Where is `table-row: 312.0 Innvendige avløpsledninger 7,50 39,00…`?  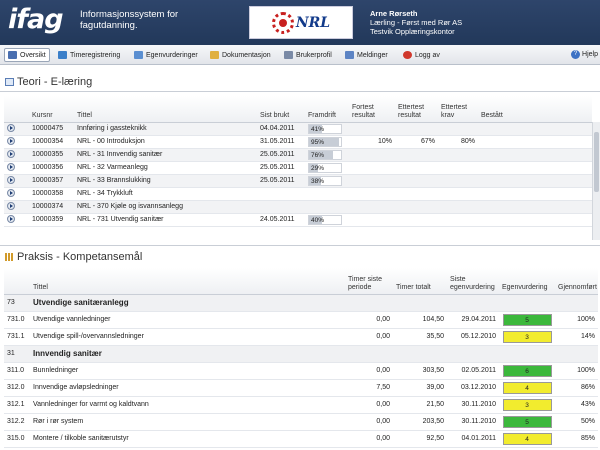 table-row: 312.0 Innvendige avløpsledninger 7,50 39,00… is located at coordinates (301, 388).